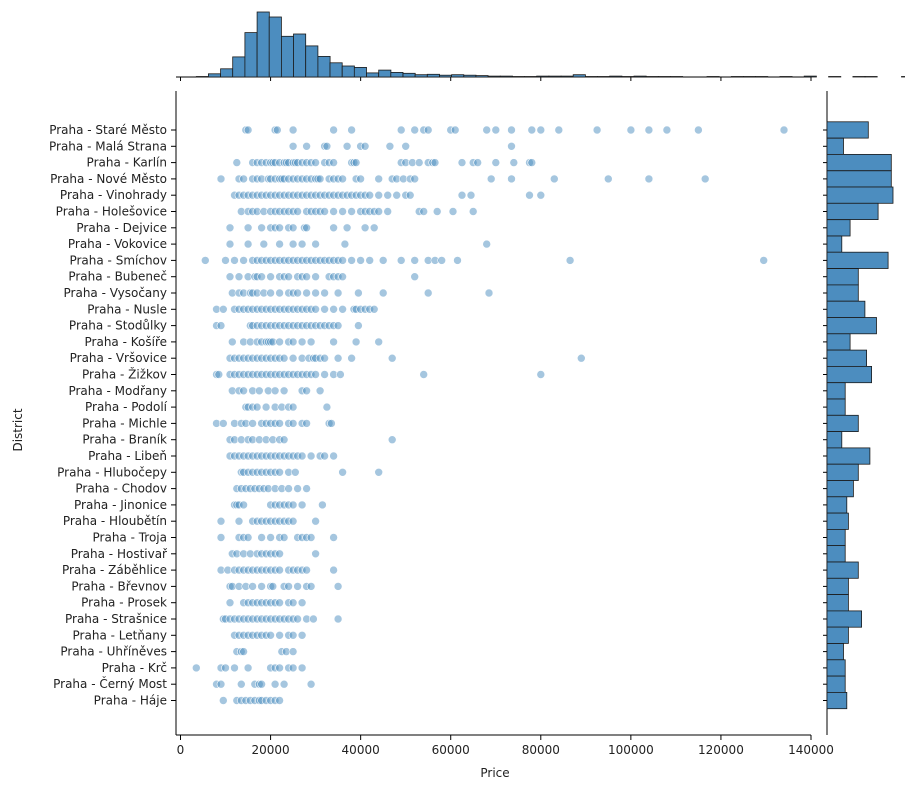  What do you see at coordinates (451, 750) in the screenshot?
I see `x-tick-label: 60000` at bounding box center [451, 750].